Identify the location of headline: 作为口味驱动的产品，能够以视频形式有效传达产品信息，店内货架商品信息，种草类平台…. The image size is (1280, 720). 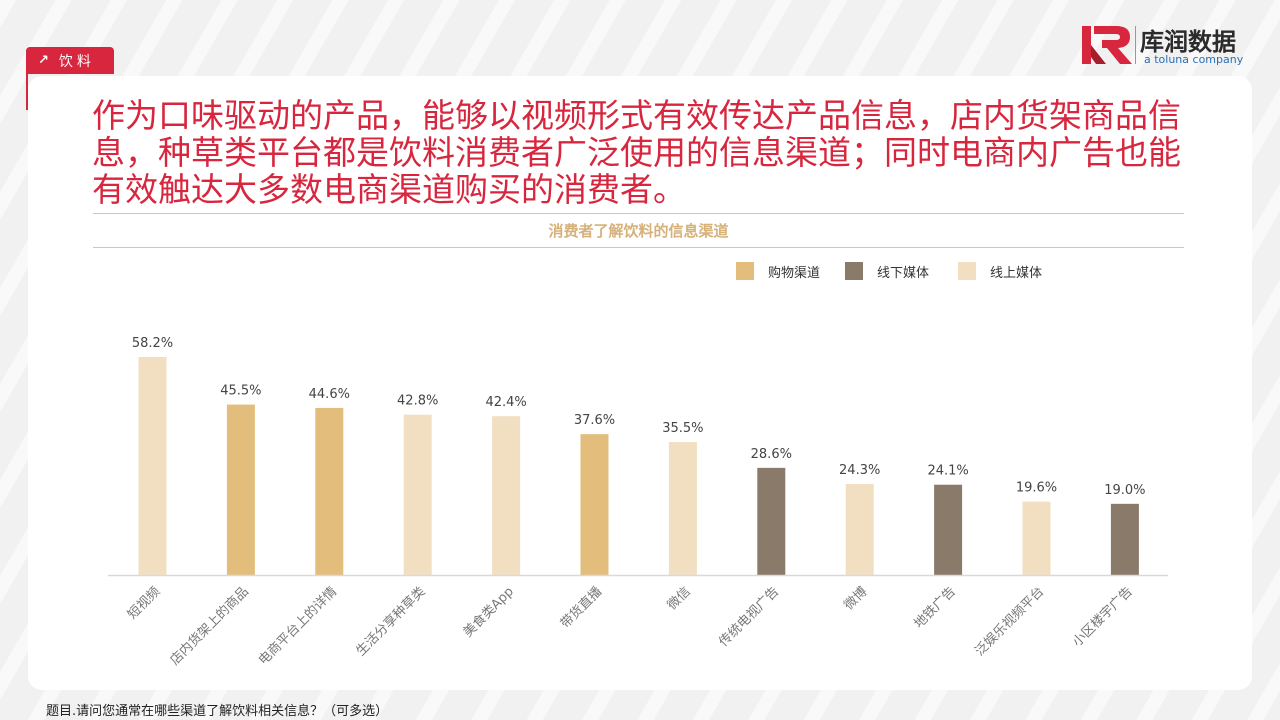
(636, 152).